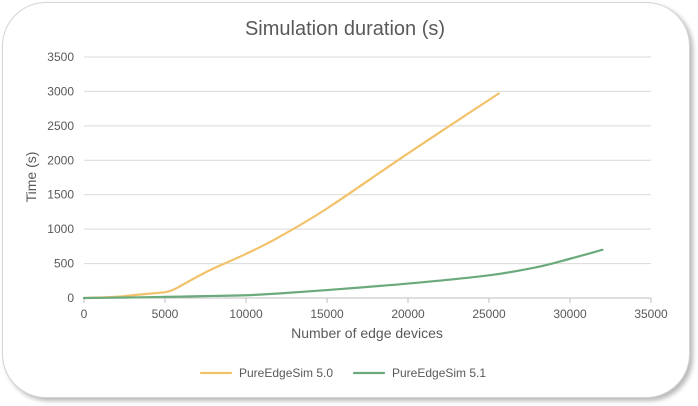 The height and width of the screenshot is (406, 698). I want to click on y-tick-label-500: 500, so click(64, 264).